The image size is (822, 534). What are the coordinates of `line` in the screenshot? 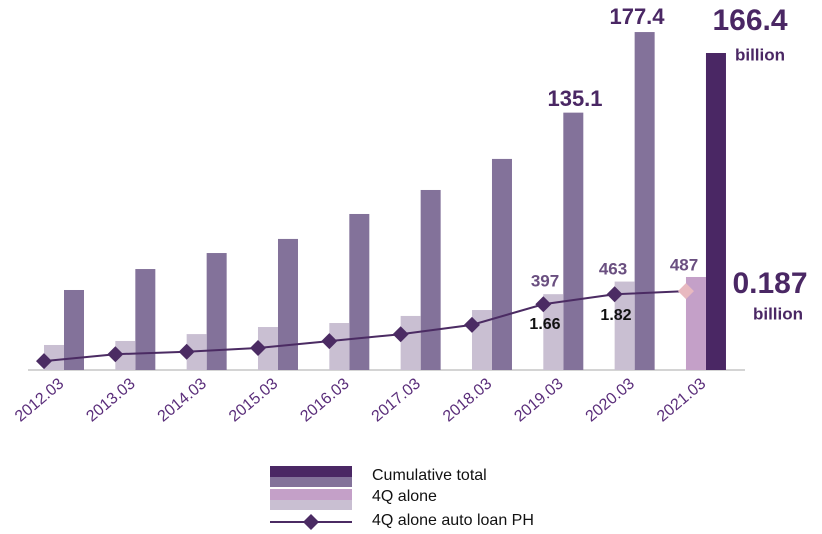 It's located at (365, 326).